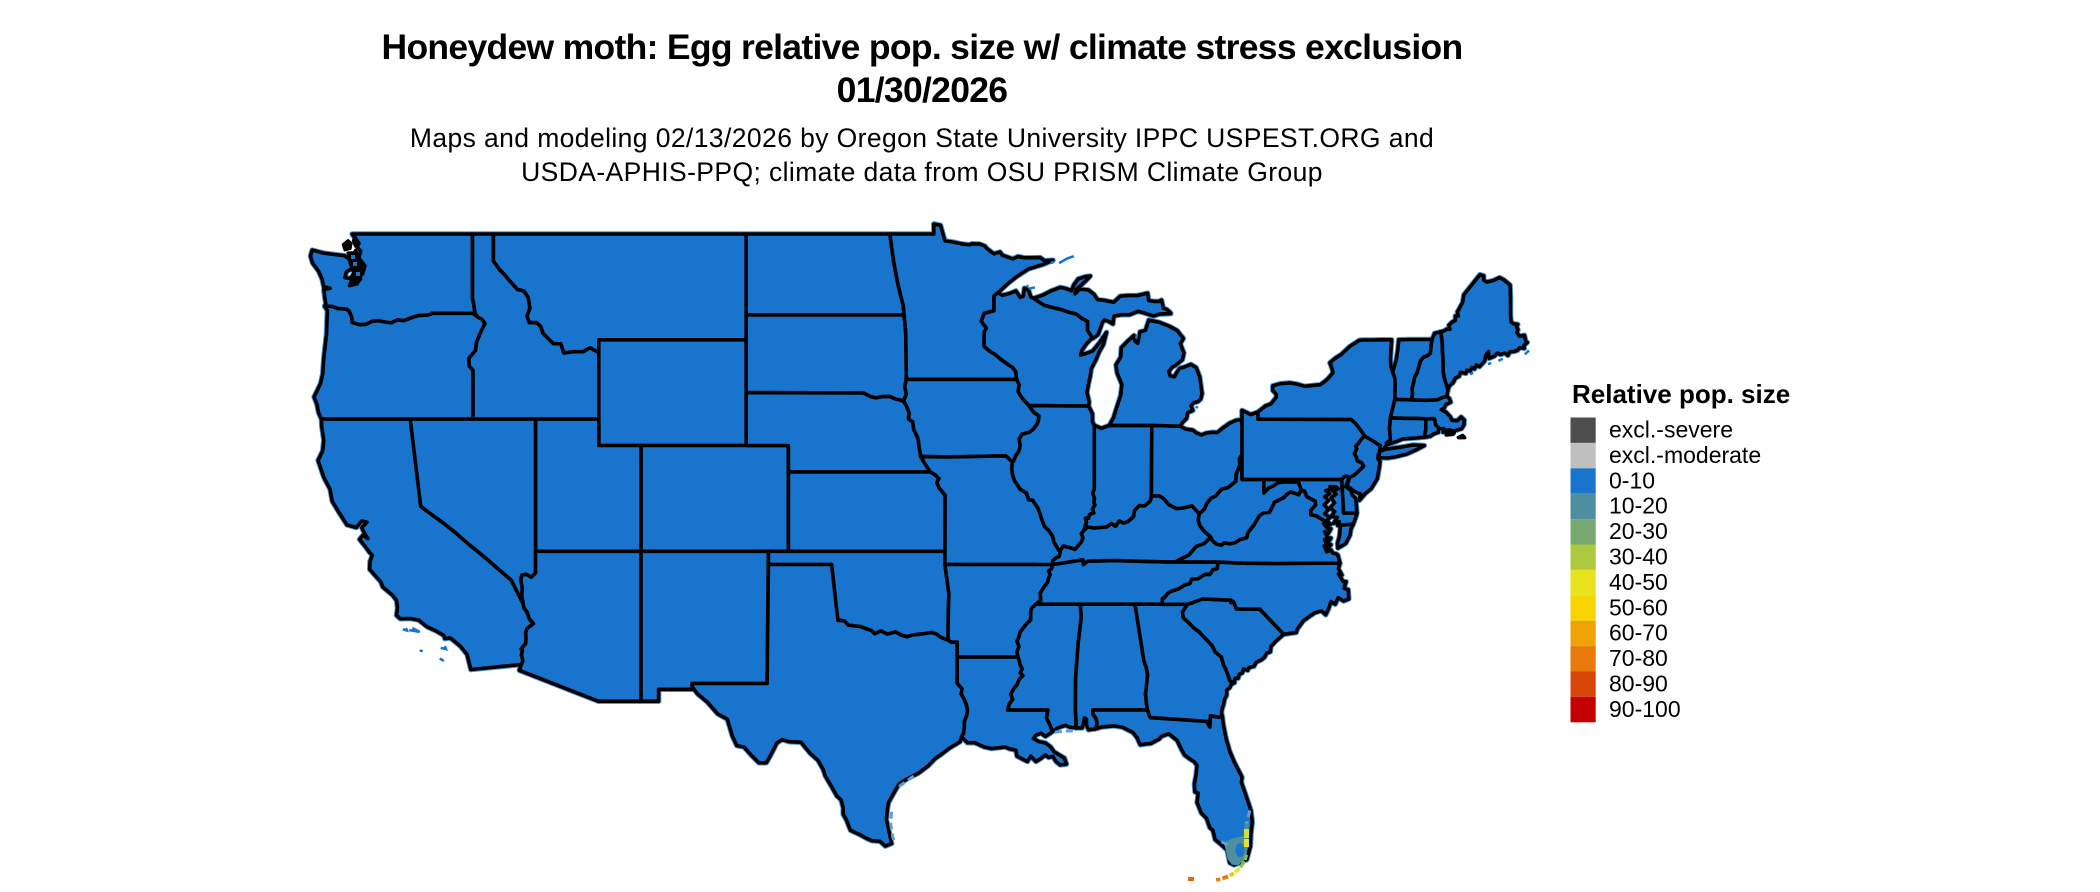 This screenshot has width=2100, height=892. What do you see at coordinates (1632, 480) in the screenshot?
I see `svg-text: 0-10` at bounding box center [1632, 480].